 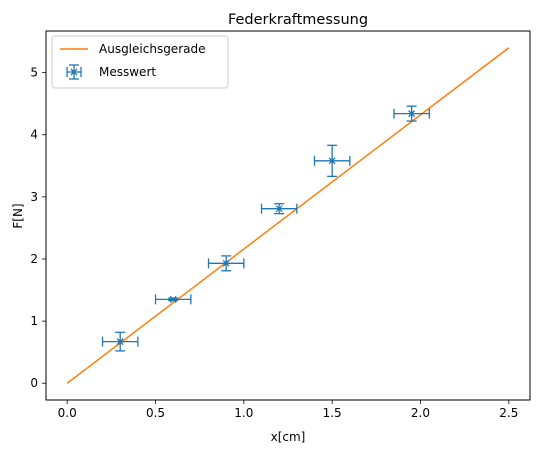 What do you see at coordinates (34, 197) in the screenshot?
I see `y-tick-label: 3` at bounding box center [34, 197].